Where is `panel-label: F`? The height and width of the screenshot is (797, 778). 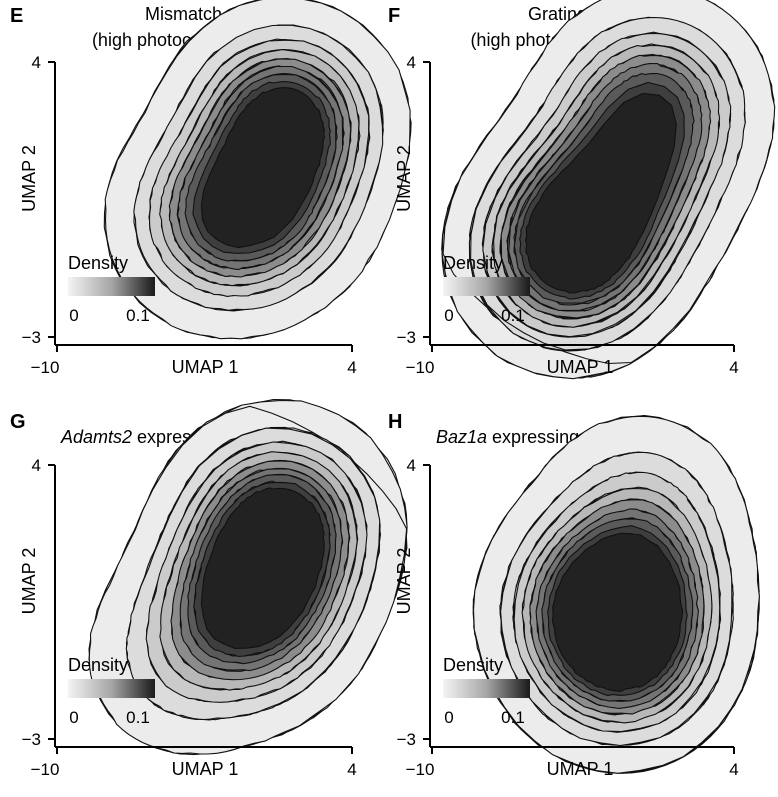
panel-label: F is located at coordinates (394, 16).